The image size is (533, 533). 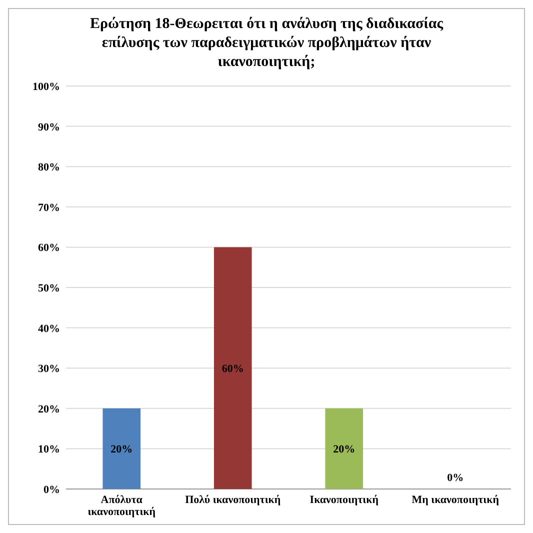 I want to click on data-label: 60%, so click(x=233, y=369).